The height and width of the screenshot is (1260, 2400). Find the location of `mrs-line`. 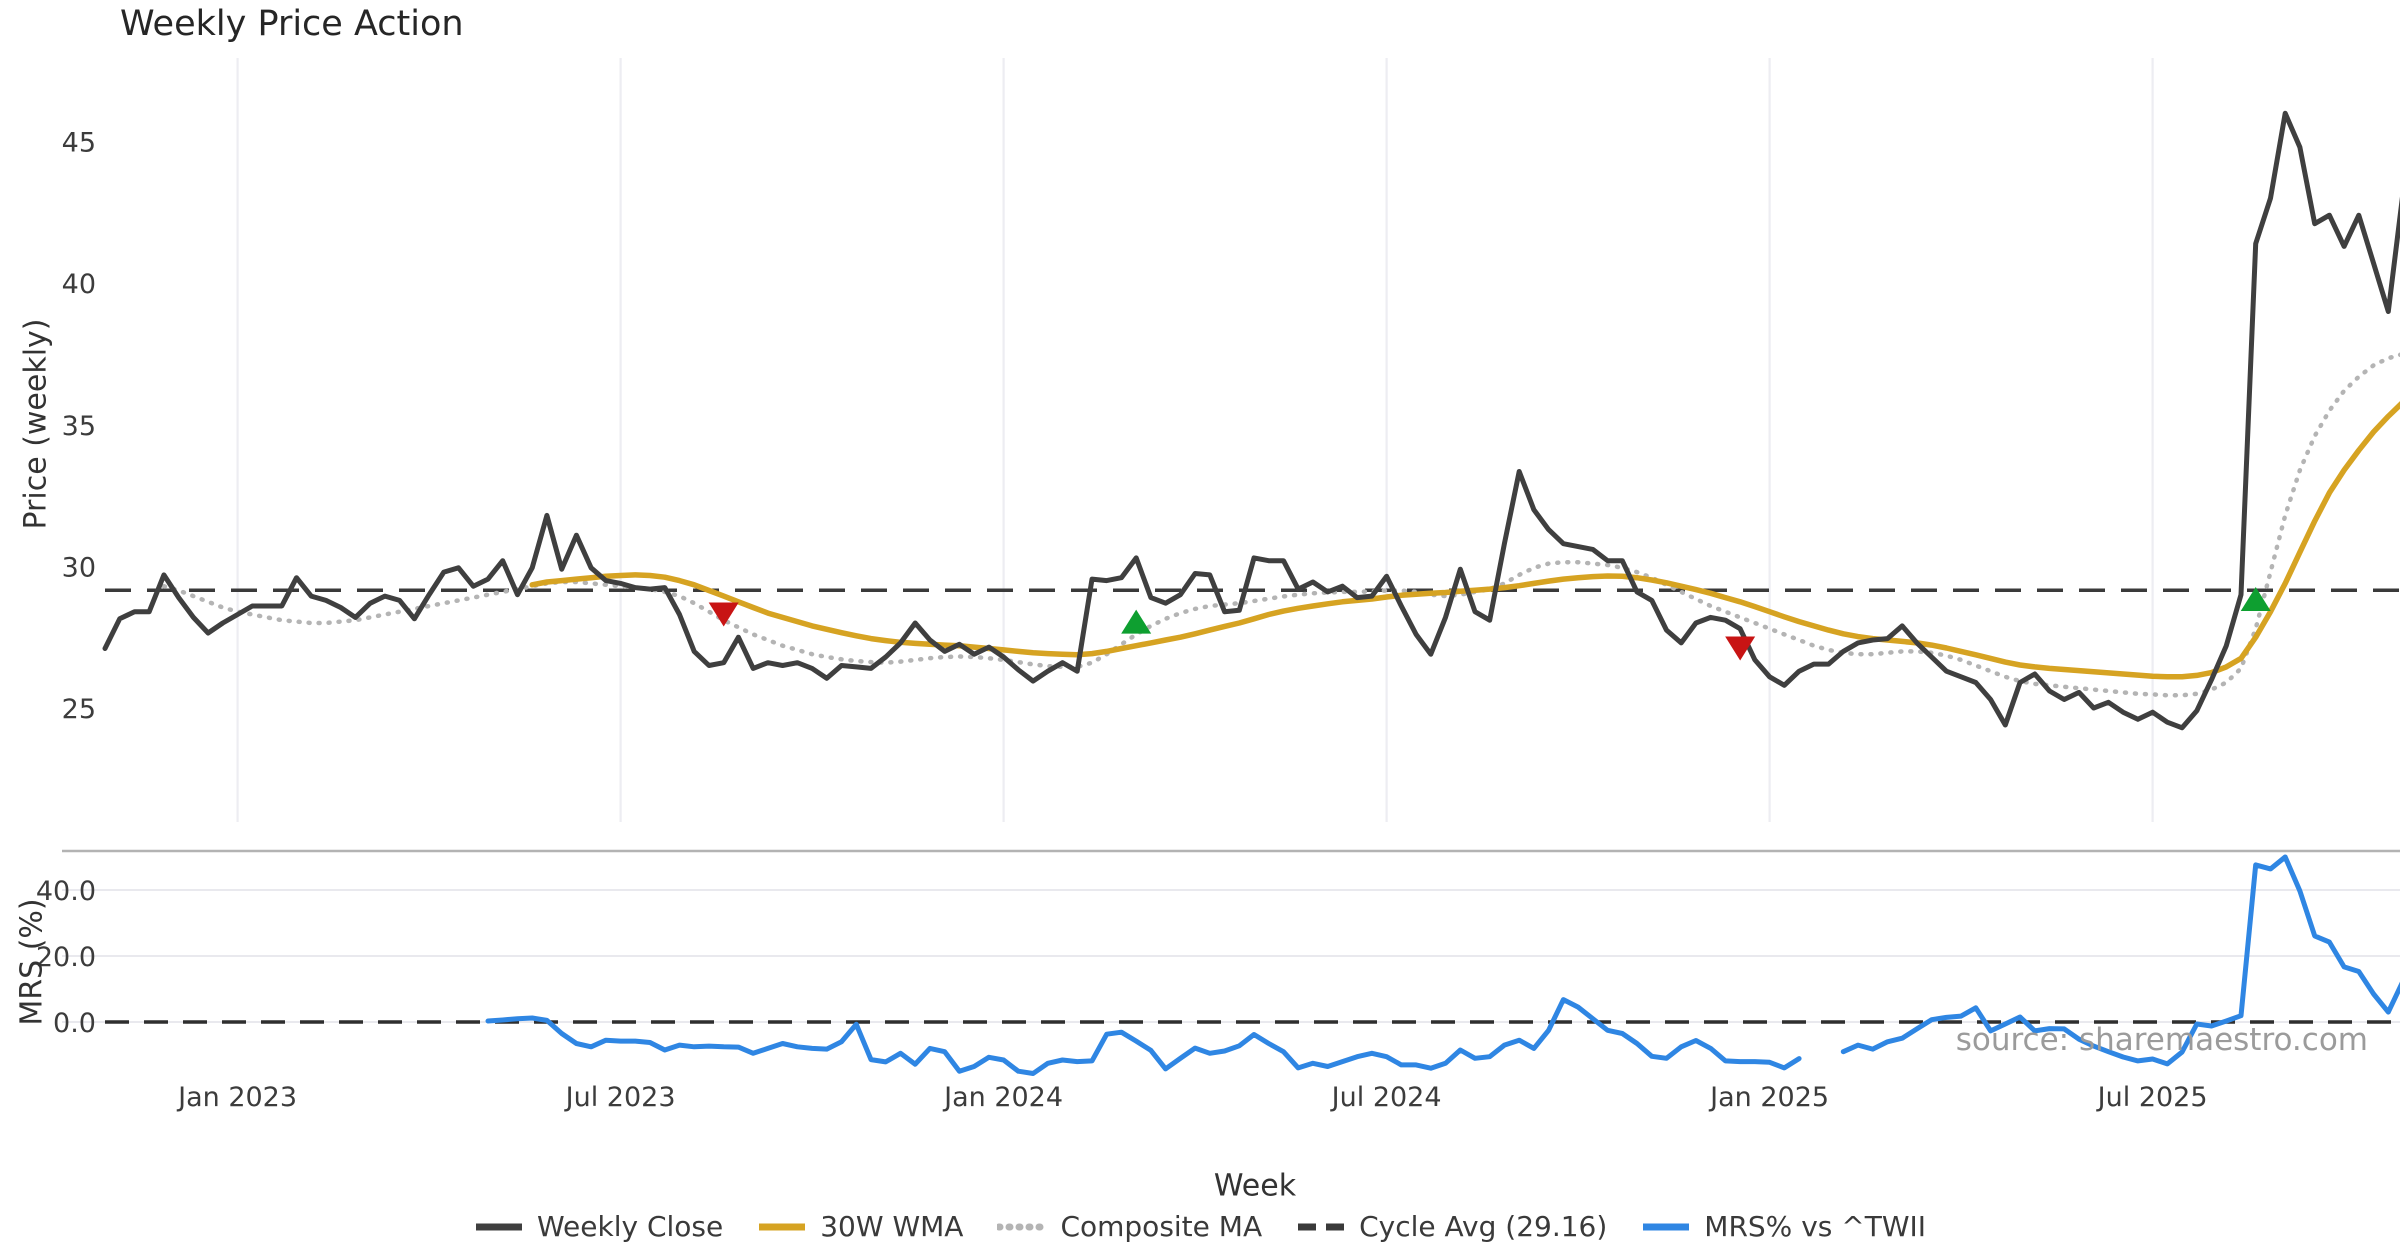

mrs-line is located at coordinates (1442, 965).